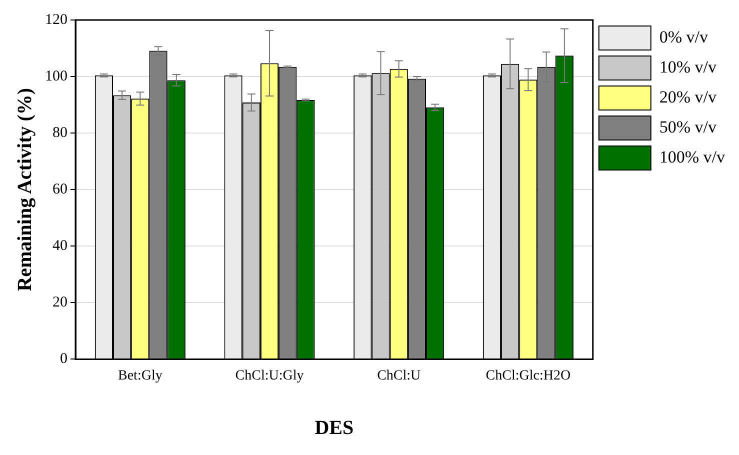 The image size is (739, 455). What do you see at coordinates (60, 302) in the screenshot?
I see `y-tick-label: 20` at bounding box center [60, 302].